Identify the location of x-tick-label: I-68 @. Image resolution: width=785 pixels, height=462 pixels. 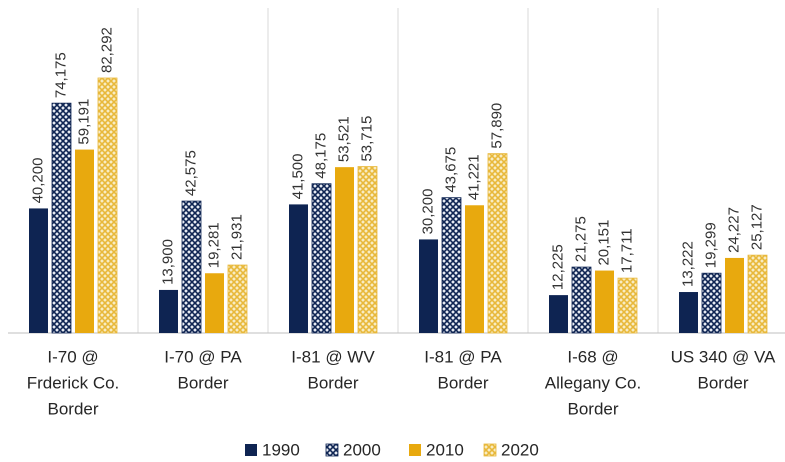
(592, 356).